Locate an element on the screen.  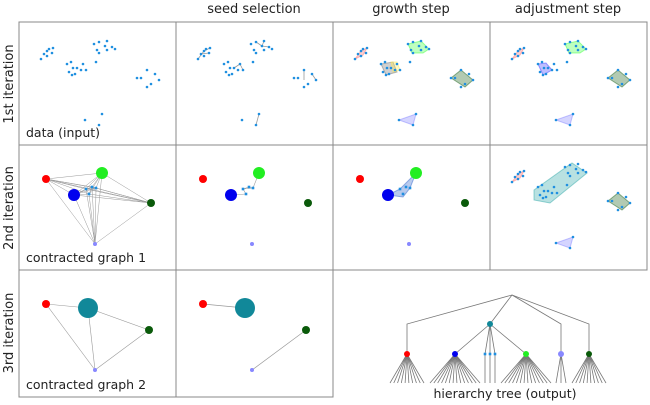
seed-edge is located at coordinates (248, 188).